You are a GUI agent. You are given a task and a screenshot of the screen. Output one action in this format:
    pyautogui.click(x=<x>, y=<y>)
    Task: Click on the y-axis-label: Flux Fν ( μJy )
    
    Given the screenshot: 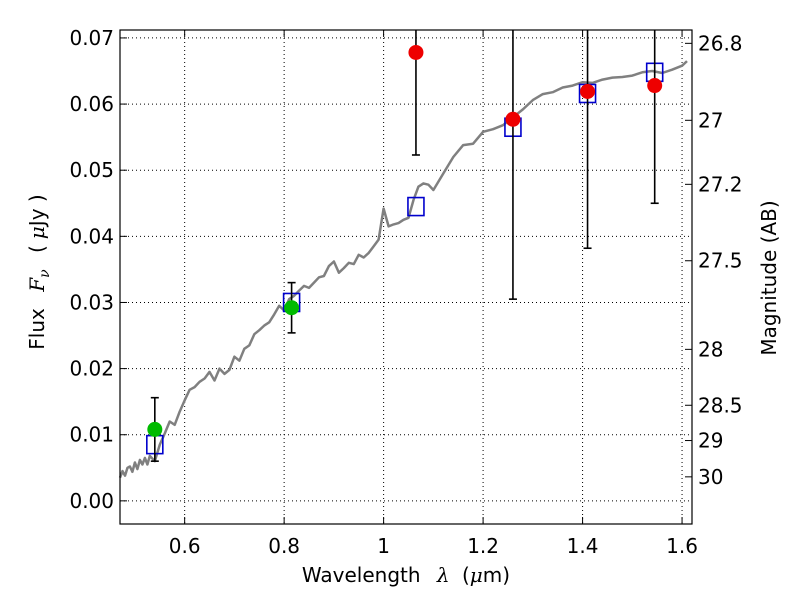 What is the action you would take?
    pyautogui.click(x=39, y=271)
    